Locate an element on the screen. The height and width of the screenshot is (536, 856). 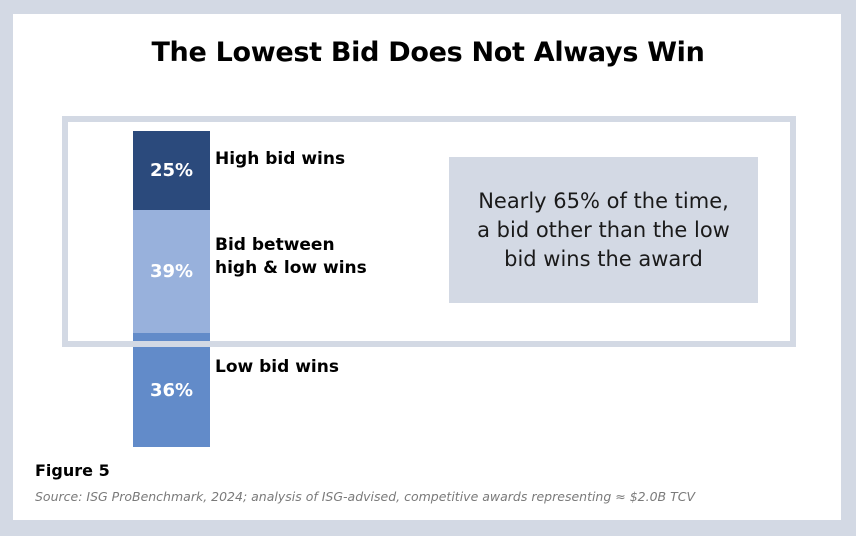
label-line: Low bid wins is located at coordinates (277, 367).